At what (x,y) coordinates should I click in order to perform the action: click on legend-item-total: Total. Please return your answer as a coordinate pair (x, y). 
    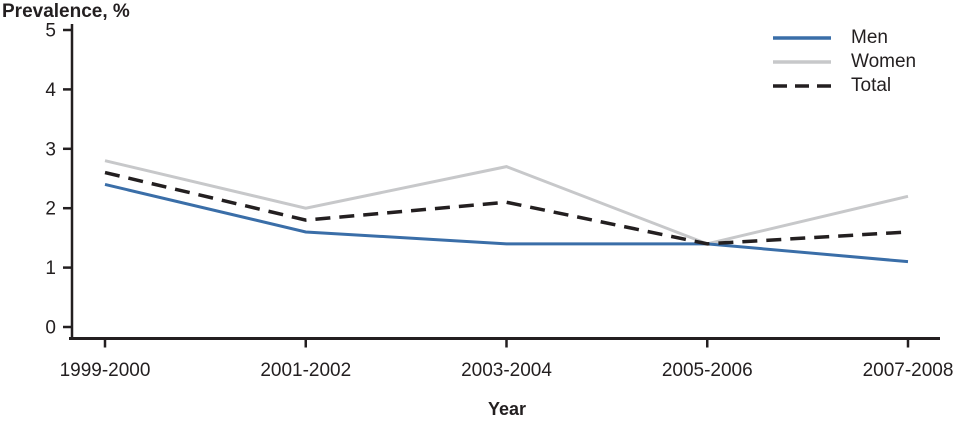
    Looking at the image, I should click on (844, 86).